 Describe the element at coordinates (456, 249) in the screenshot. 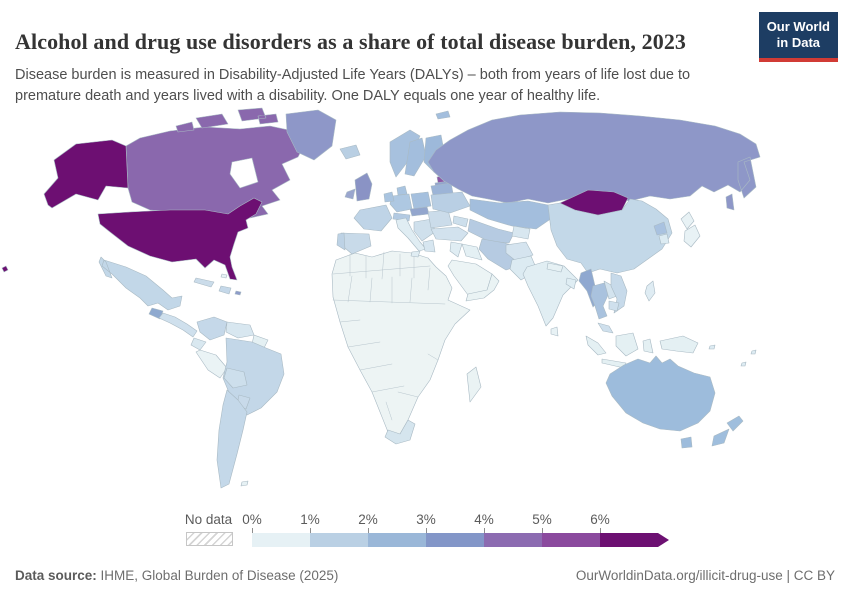

I see `region-levant` at that location.